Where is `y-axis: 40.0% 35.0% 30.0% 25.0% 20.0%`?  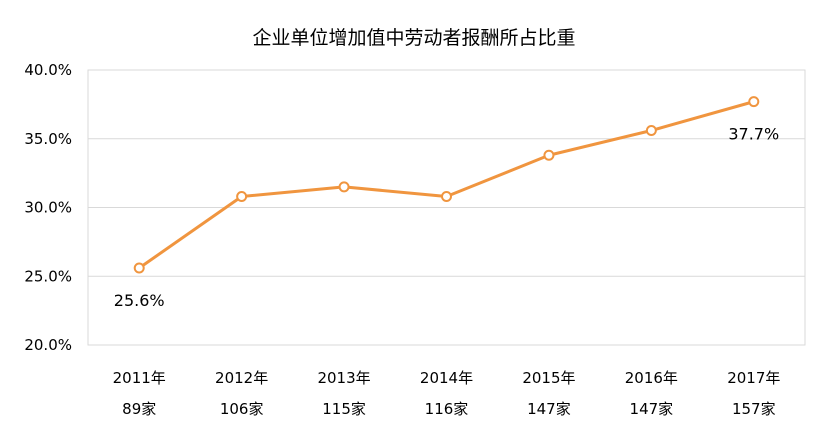
y-axis: 40.0% 35.0% 30.0% 25.0% 20.0% is located at coordinates (48, 207).